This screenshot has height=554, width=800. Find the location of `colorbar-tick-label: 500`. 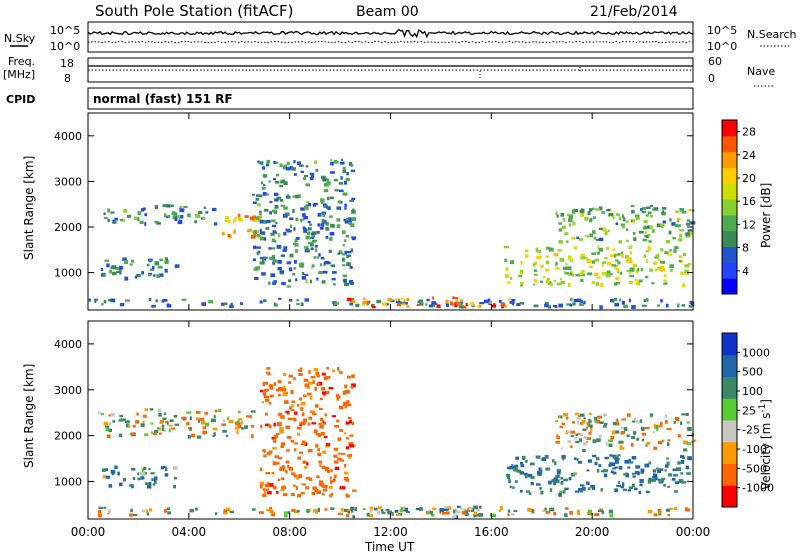

colorbar-tick-label: 500 is located at coordinates (752, 372).